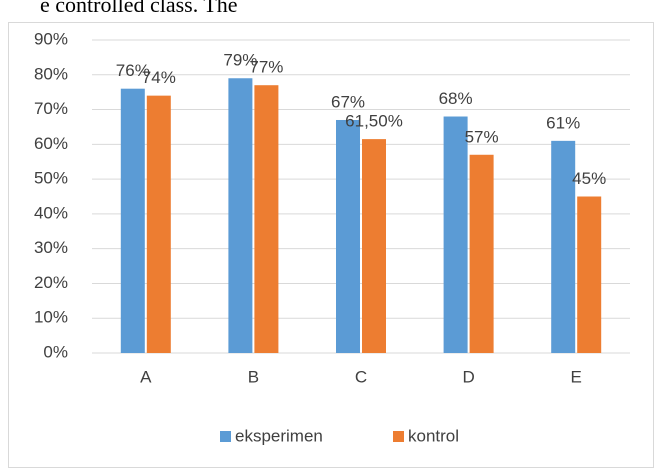 The height and width of the screenshot is (468, 655). I want to click on legend-label: eksperimen, so click(279, 435).